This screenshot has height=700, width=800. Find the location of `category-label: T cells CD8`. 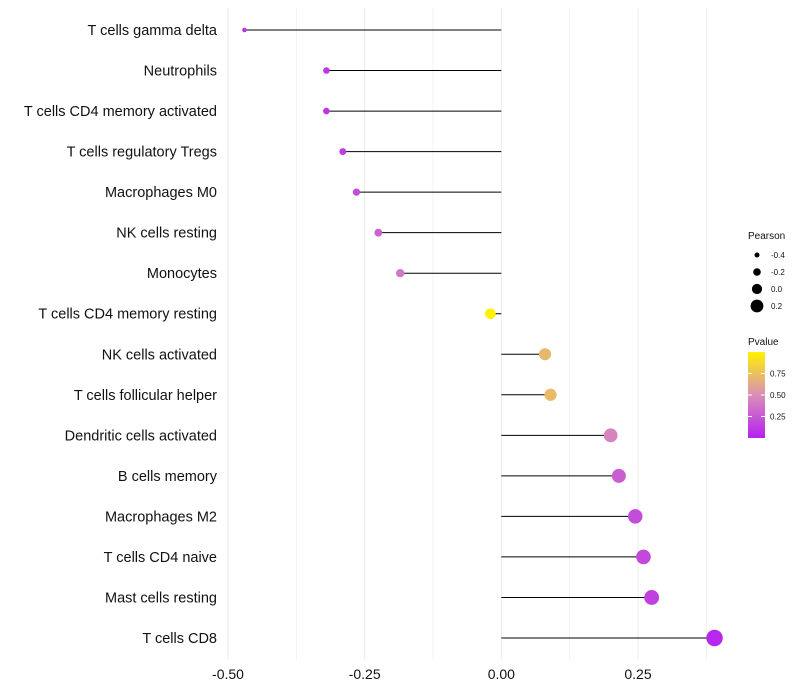

category-label: T cells CD8 is located at coordinates (179, 639).